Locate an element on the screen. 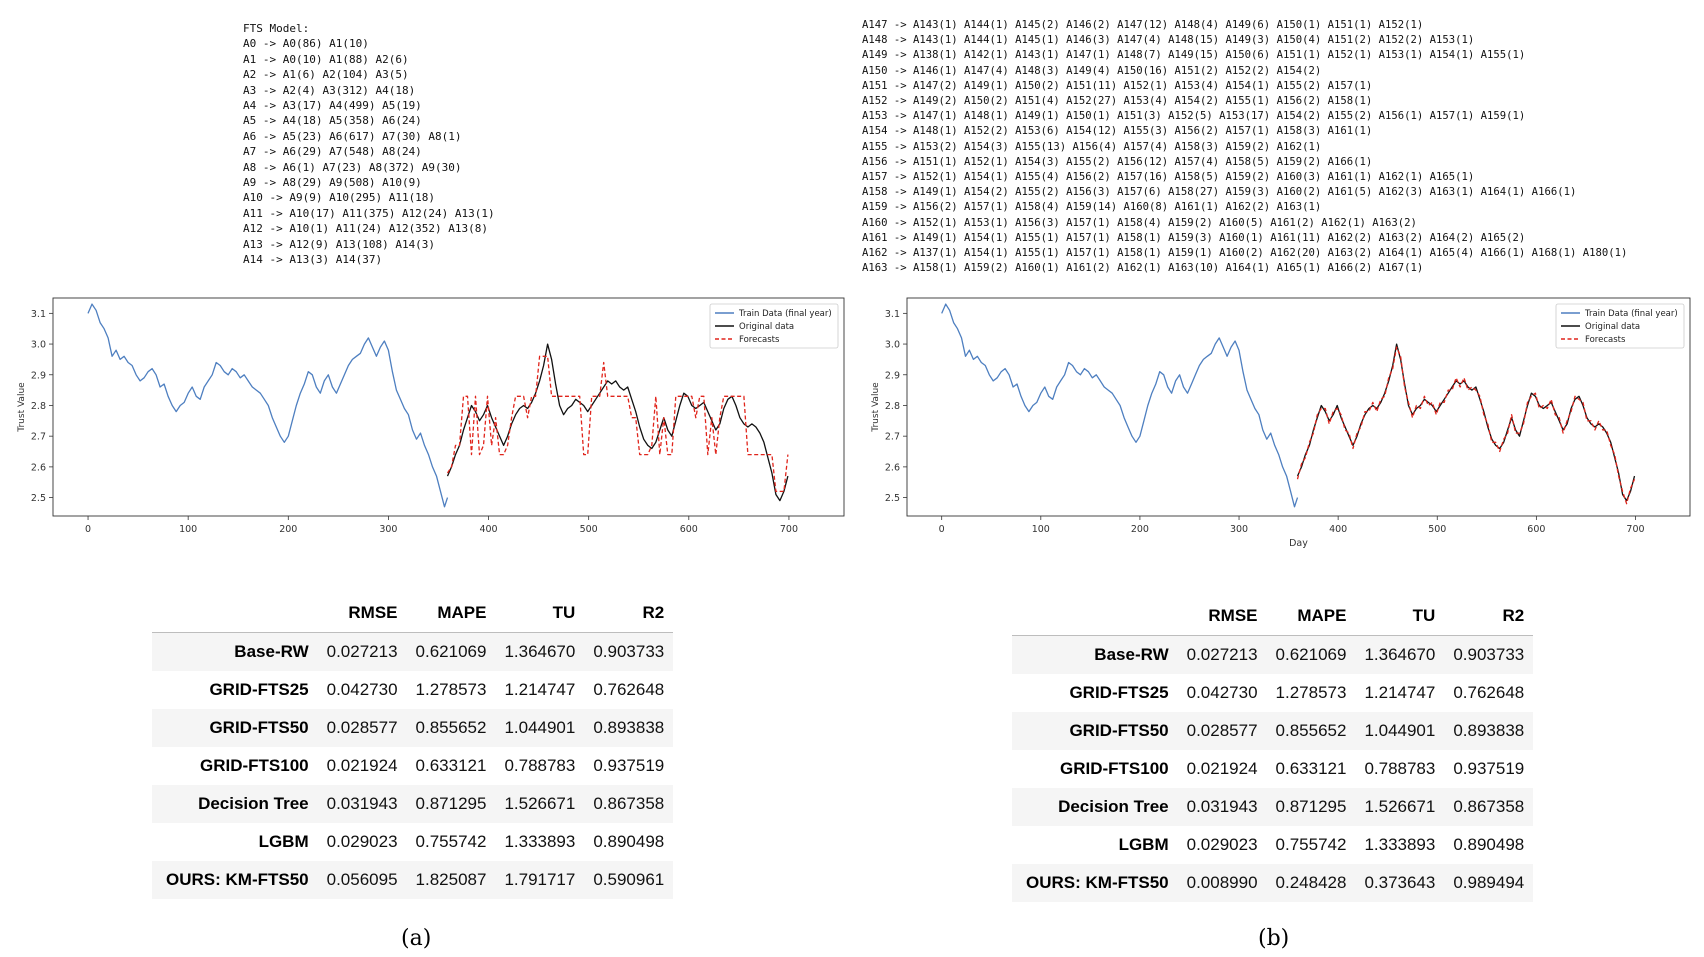  metric-cell: 1.364670 is located at coordinates (1400, 654).